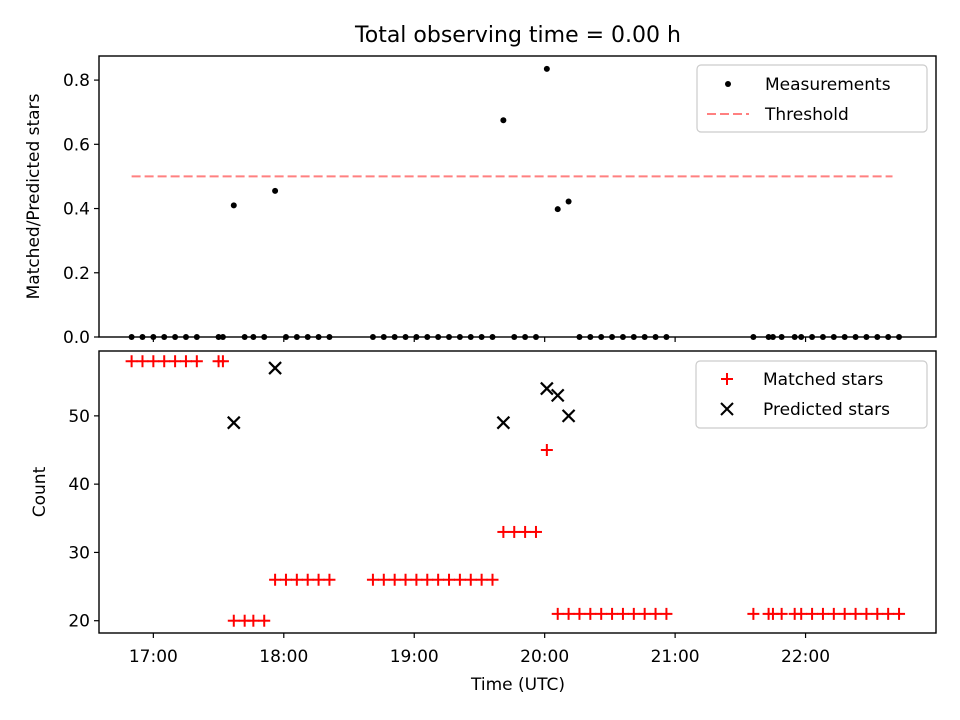  I want to click on bottom-x-ticks: 17:00 18:00 19:00 20:00 21:00 22:00, so click(479, 650).